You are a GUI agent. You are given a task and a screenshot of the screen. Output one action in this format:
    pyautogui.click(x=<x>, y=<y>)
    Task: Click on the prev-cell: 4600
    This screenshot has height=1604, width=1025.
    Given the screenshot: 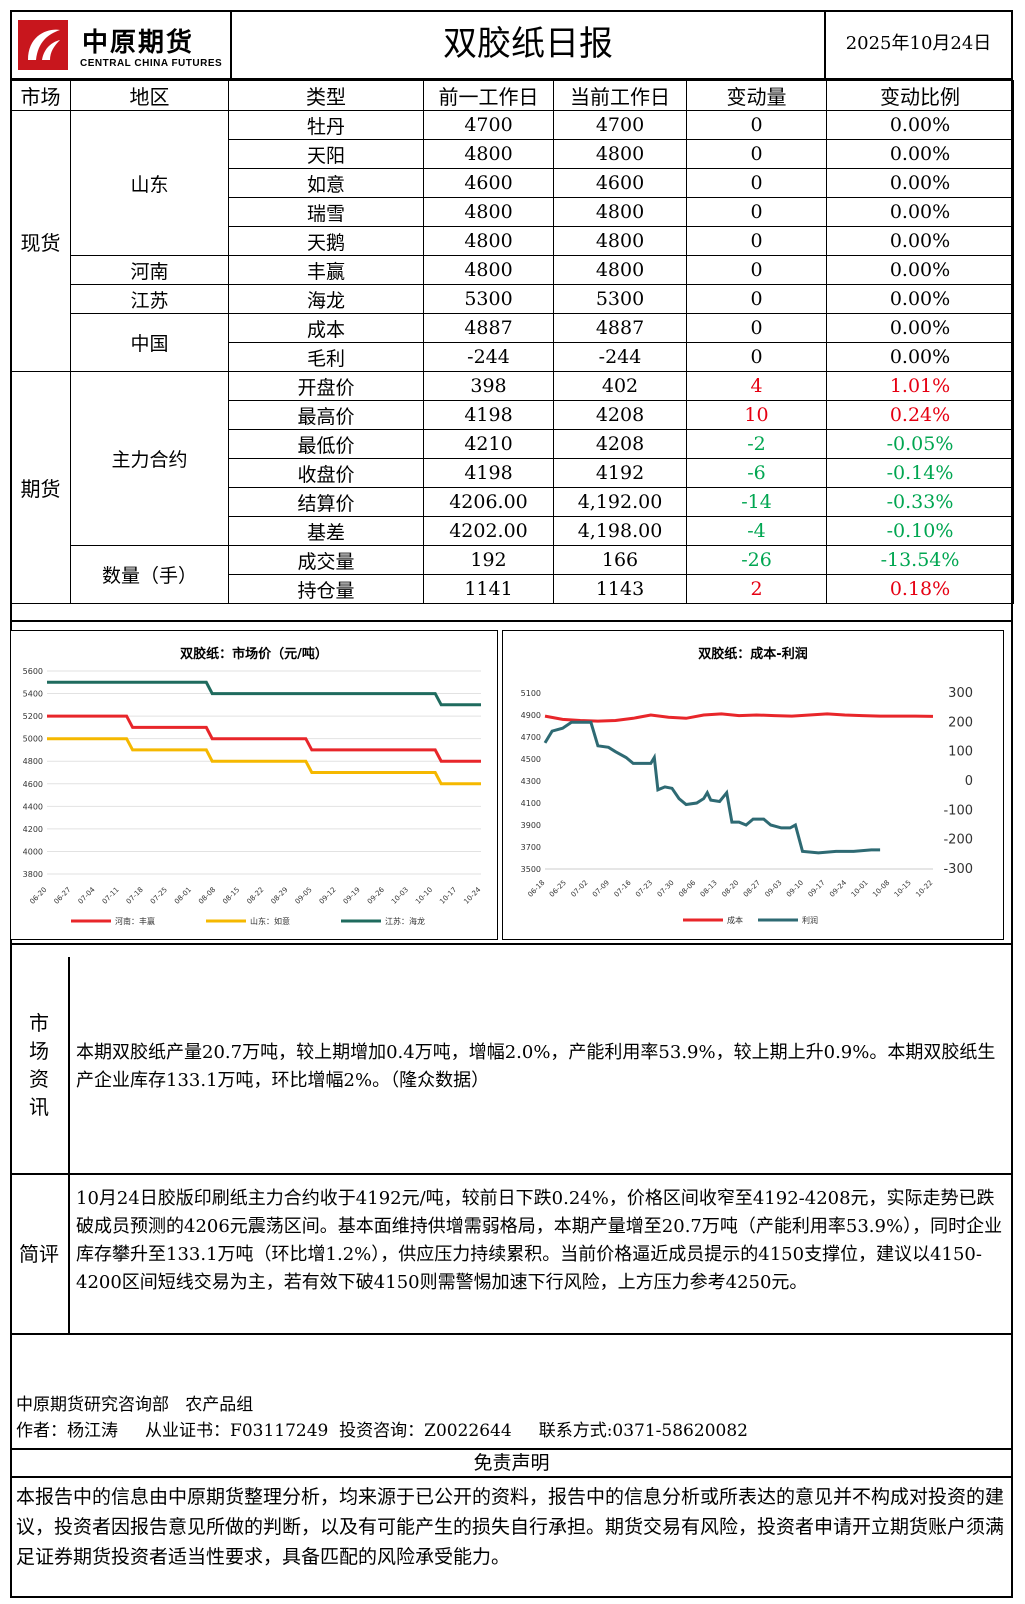 What is the action you would take?
    pyautogui.click(x=488, y=183)
    